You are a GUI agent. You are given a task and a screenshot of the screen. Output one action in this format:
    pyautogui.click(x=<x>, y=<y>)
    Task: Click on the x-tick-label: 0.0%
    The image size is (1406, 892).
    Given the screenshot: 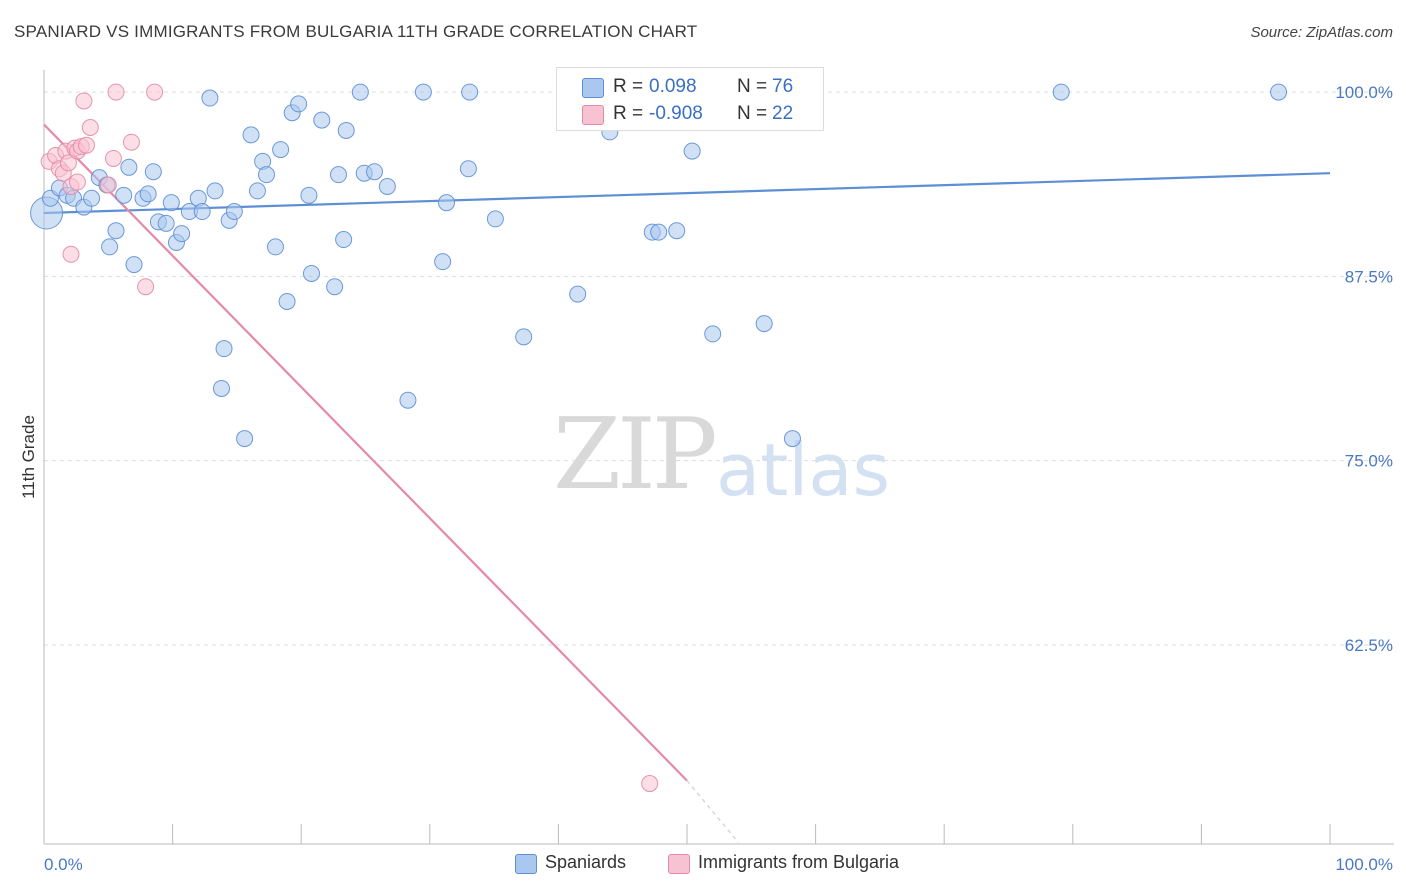 What is the action you would take?
    pyautogui.click(x=63, y=864)
    